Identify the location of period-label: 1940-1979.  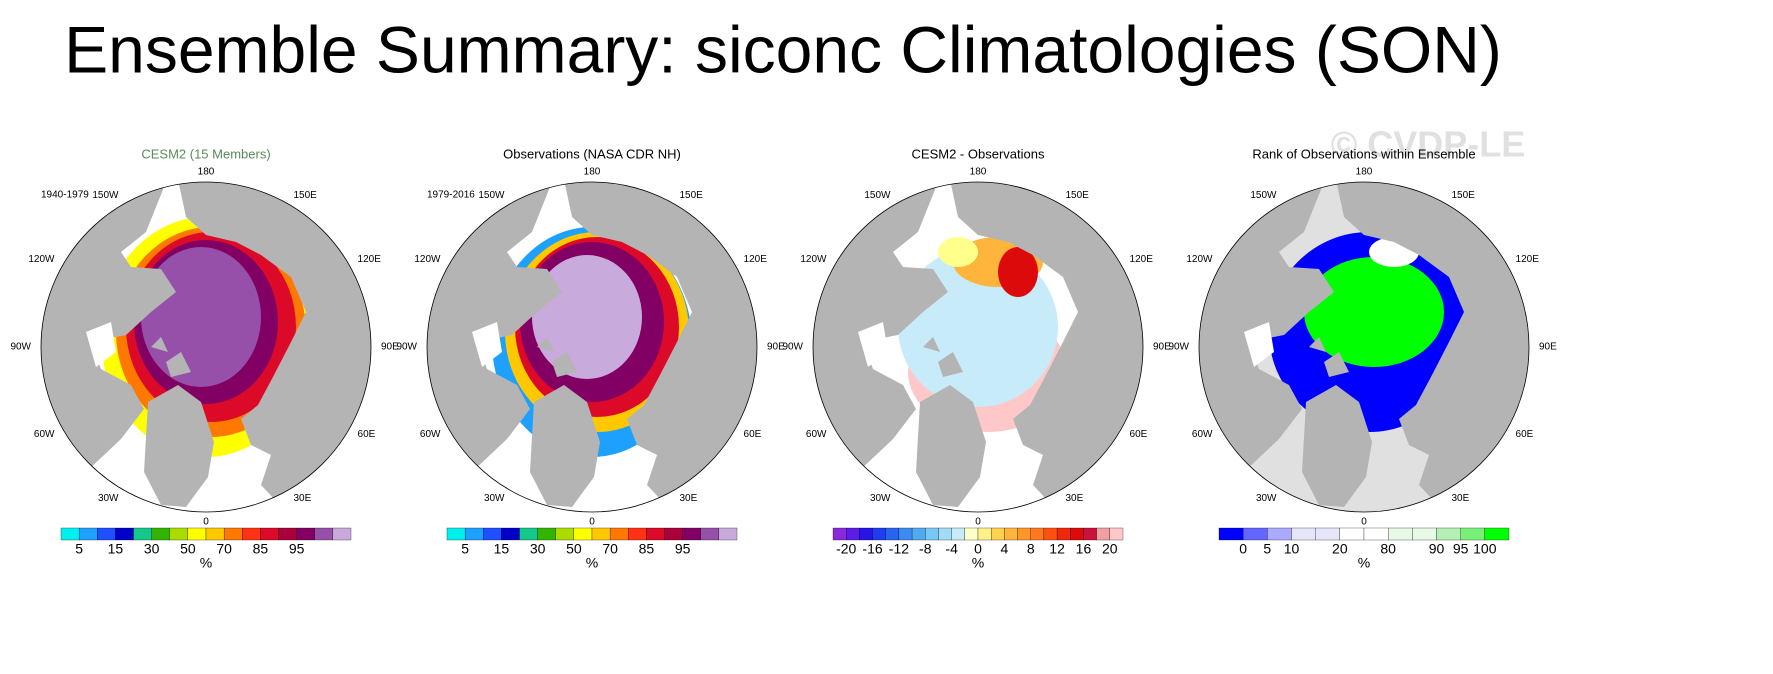
(65, 195).